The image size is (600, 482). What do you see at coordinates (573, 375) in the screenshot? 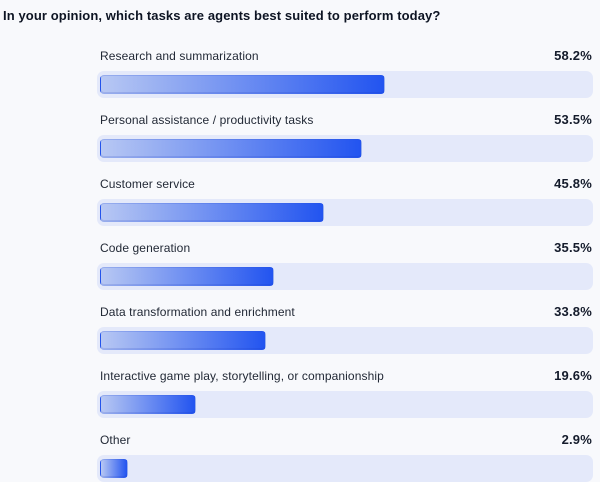
I see `bar-value: 19.6%` at bounding box center [573, 375].